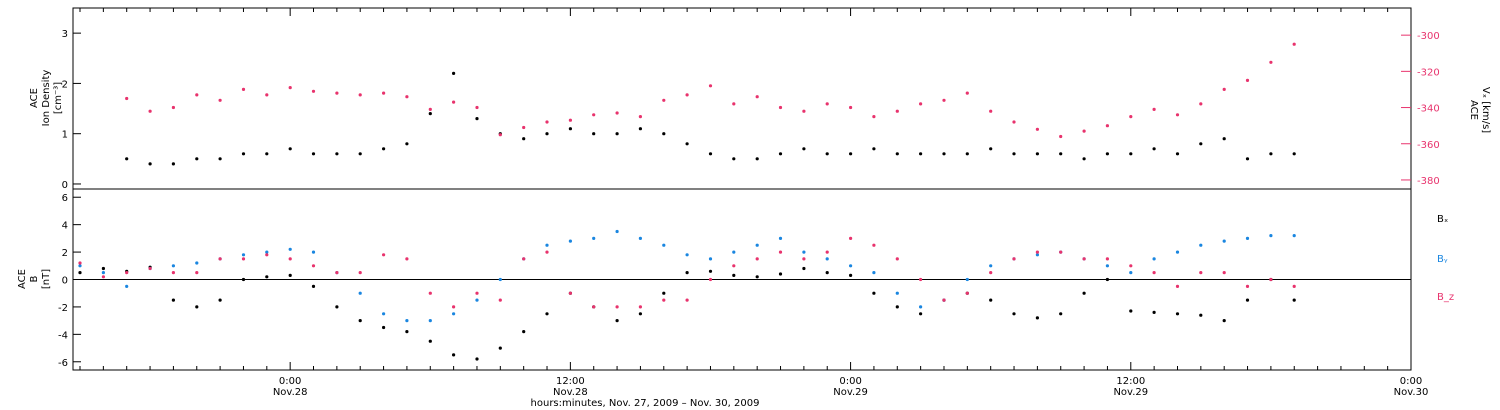 The image size is (1500, 410). Describe the element at coordinates (65, 185) in the screenshot. I see `tick-label: 0` at that location.